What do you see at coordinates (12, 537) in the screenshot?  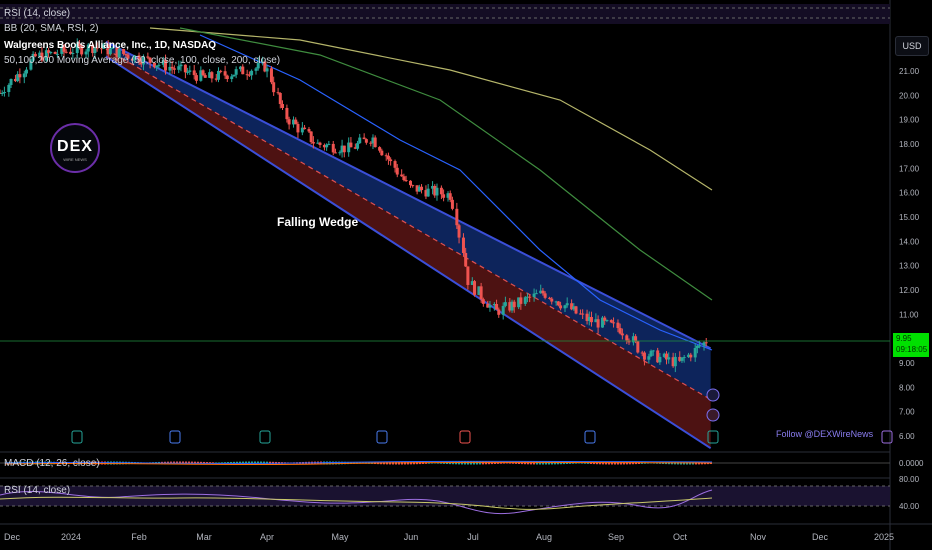 I see `x-tick-label: Dec` at bounding box center [12, 537].